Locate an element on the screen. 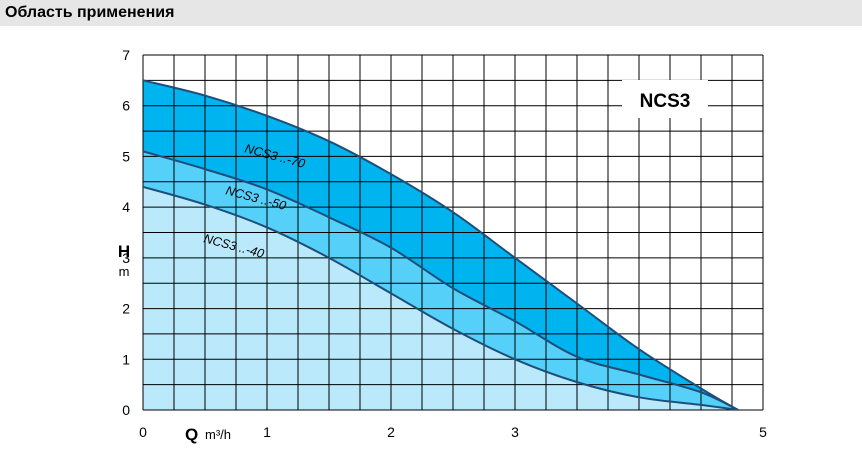 This screenshot has width=862, height=451. model-label-box is located at coordinates (665, 99).